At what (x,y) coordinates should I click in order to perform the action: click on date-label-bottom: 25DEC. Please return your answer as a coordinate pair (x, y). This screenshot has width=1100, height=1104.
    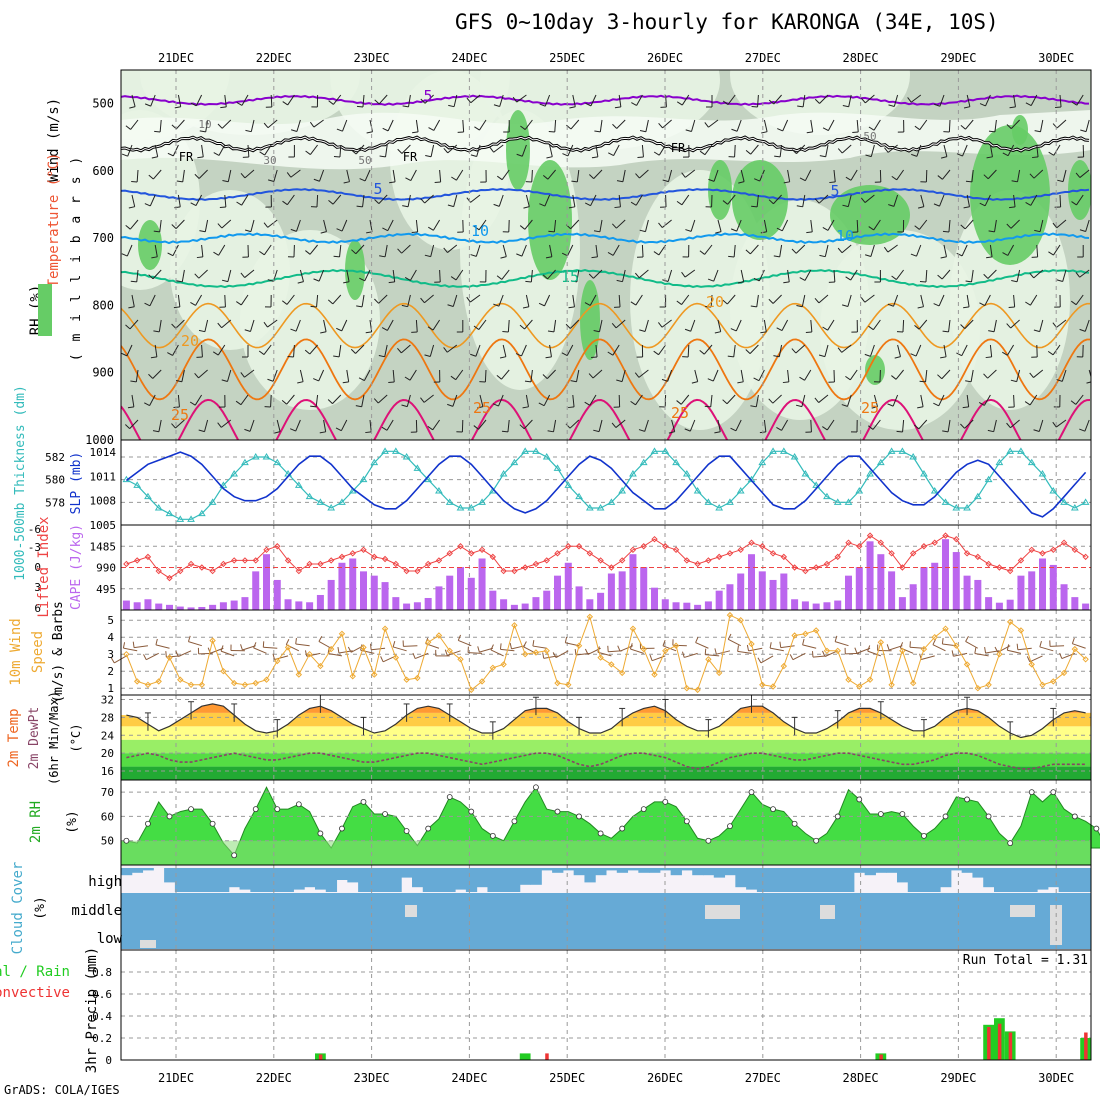
    Looking at the image, I should click on (567, 1078).